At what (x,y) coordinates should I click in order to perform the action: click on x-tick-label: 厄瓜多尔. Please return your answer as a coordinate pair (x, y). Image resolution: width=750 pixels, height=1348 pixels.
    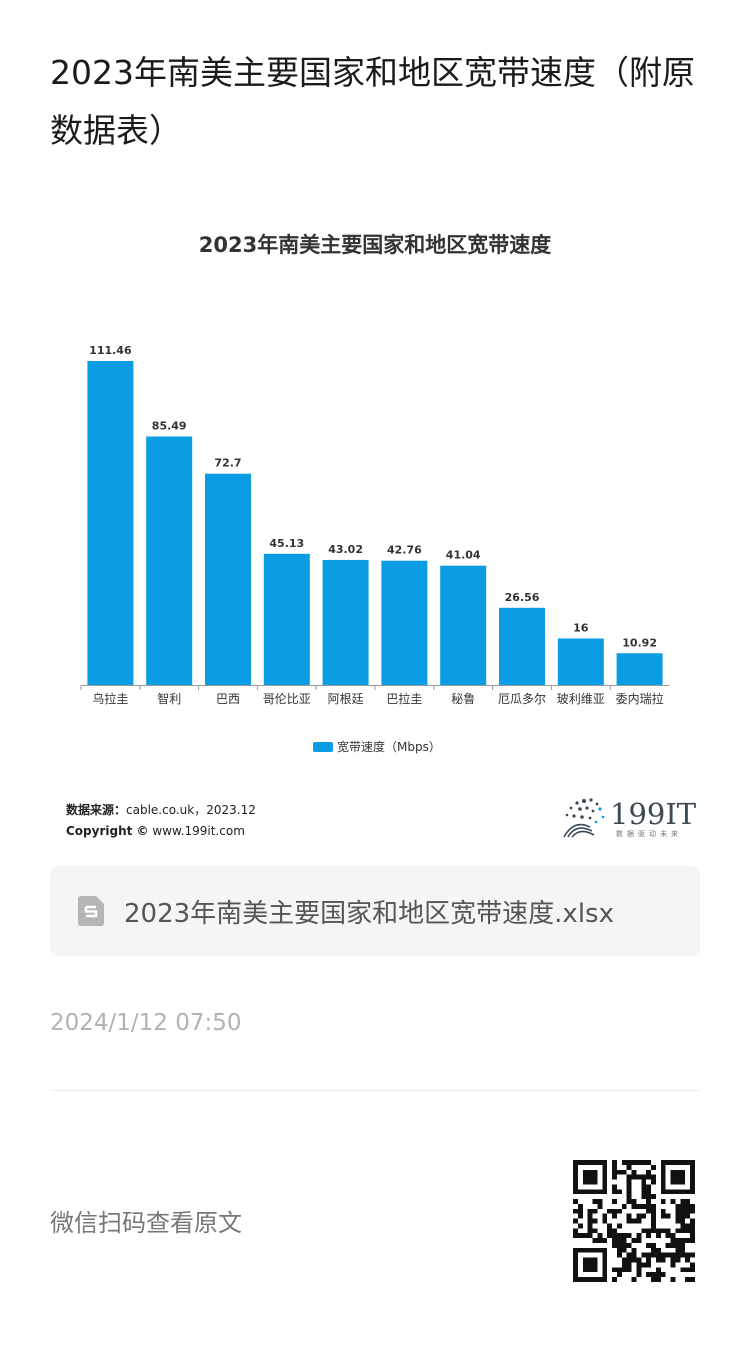
    Looking at the image, I should click on (522, 698).